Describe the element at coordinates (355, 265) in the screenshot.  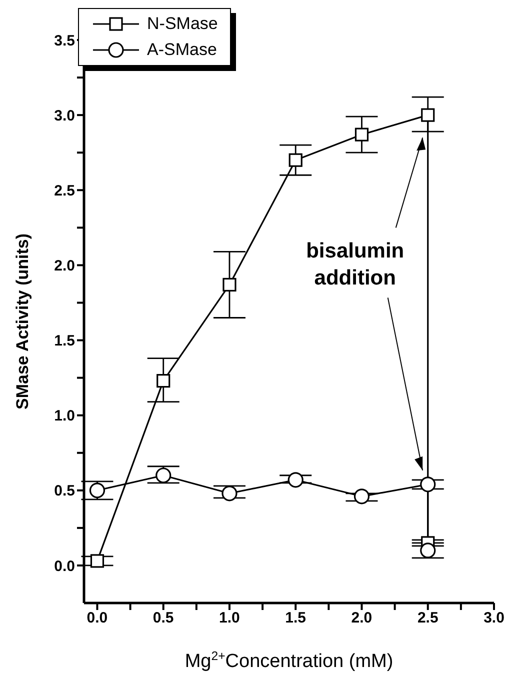
I see `annotation: bisalumin addition` at that location.